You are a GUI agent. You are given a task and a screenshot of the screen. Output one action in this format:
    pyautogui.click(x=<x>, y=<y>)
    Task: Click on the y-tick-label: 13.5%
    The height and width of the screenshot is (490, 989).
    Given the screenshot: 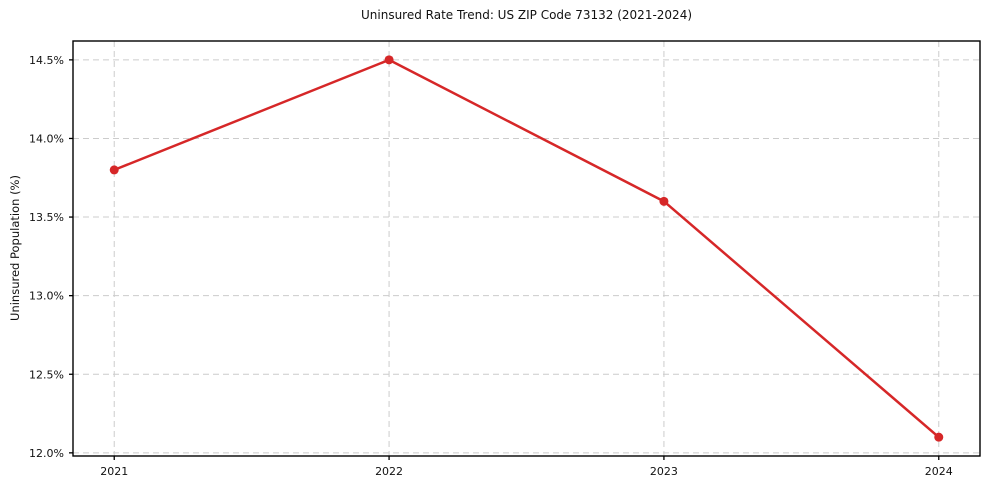 What is the action you would take?
    pyautogui.click(x=46, y=217)
    